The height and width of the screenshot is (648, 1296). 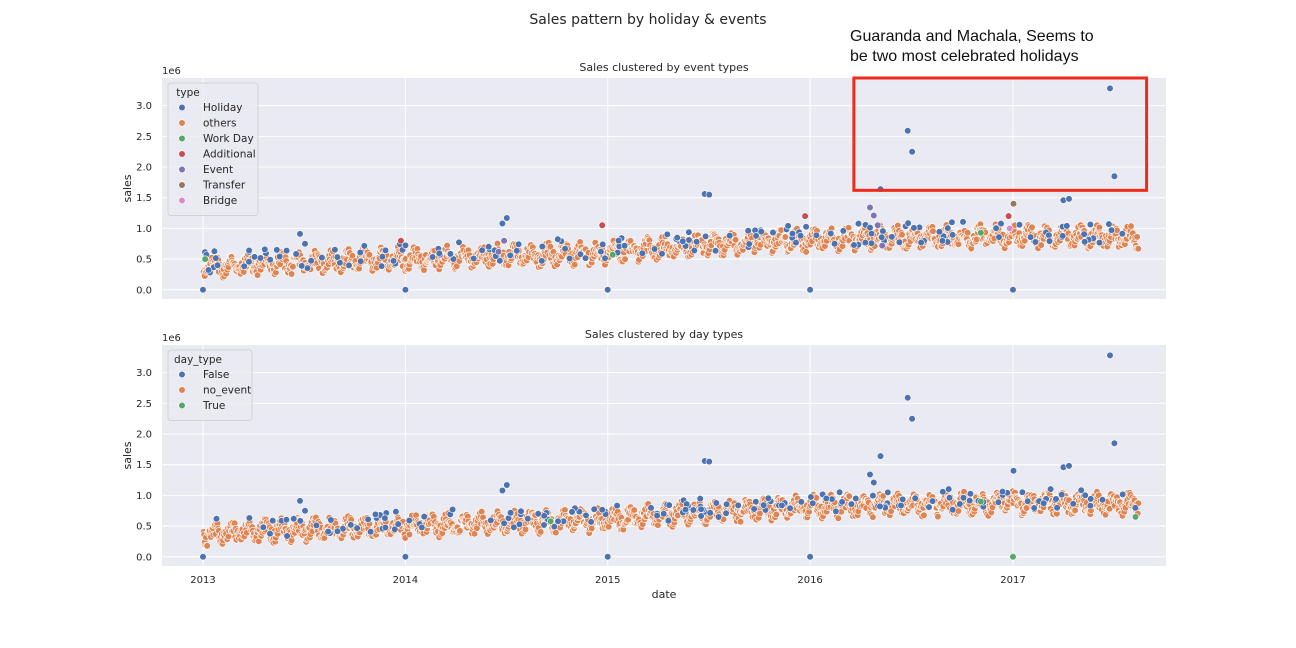 I want to click on scatter-point-additional, so click(x=602, y=225).